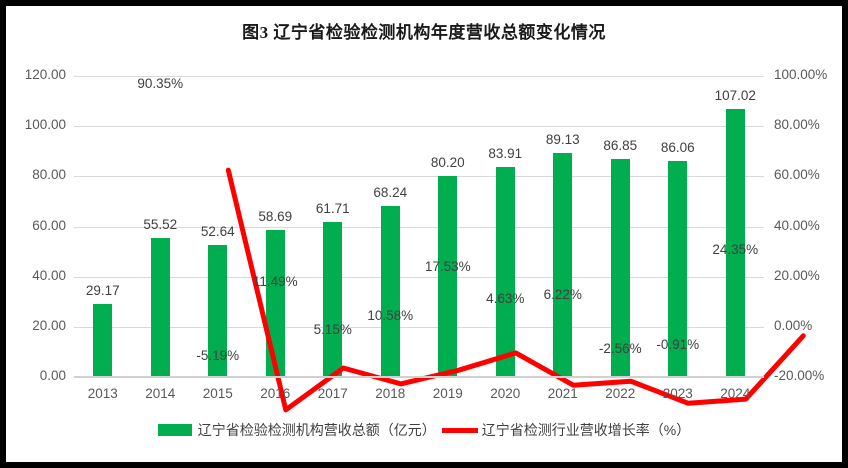 Image resolution: width=848 pixels, height=468 pixels. What do you see at coordinates (49, 225) in the screenshot?
I see `left-axis-tick-label: 60.00` at bounding box center [49, 225].